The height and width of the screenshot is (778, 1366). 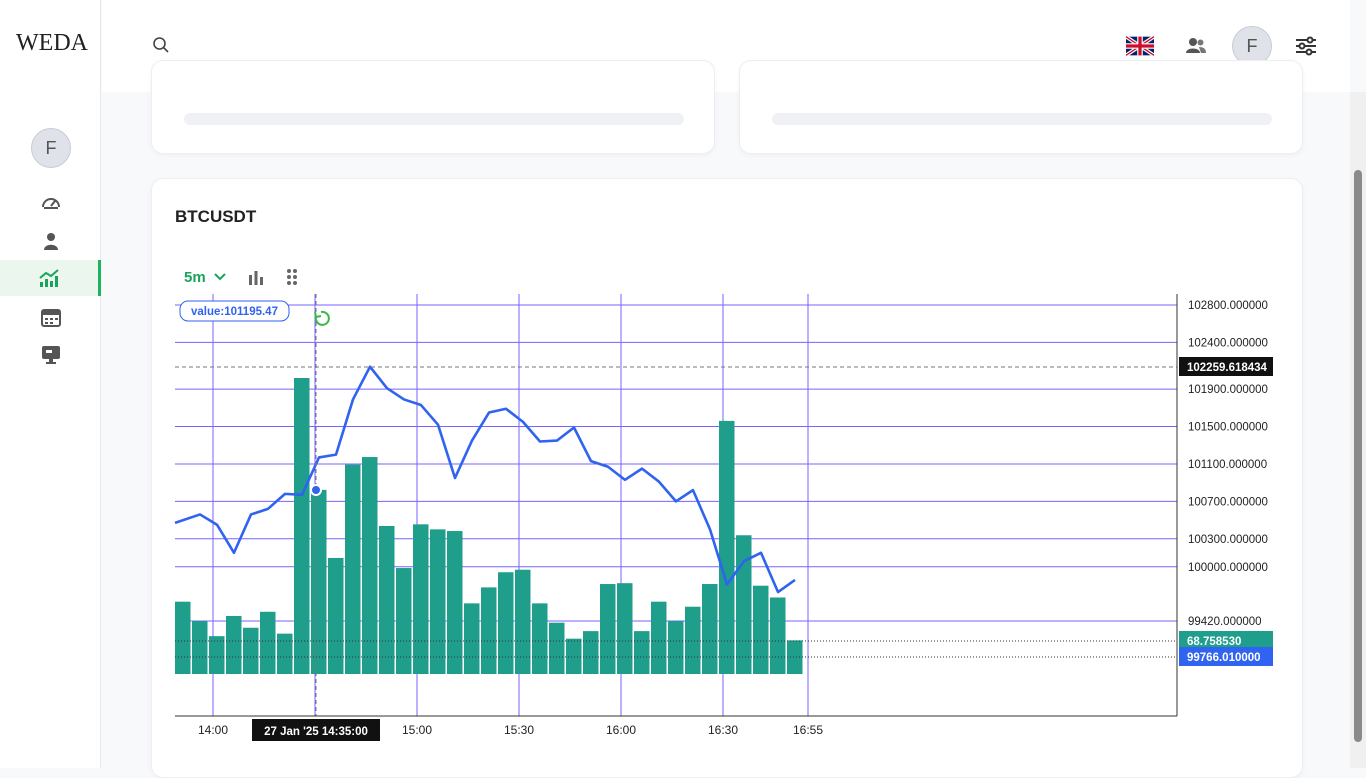 What do you see at coordinates (1228, 343) in the screenshot?
I see `y-tick-label: 102400.000000` at bounding box center [1228, 343].